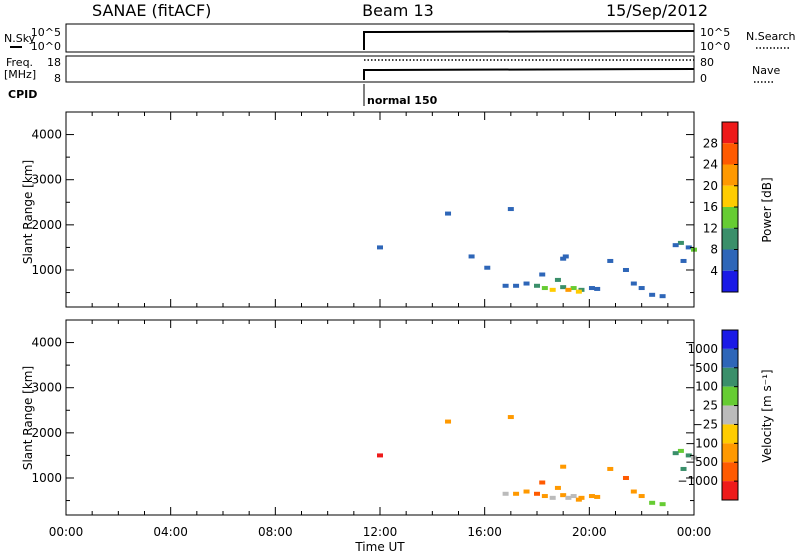 Image resolution: width=800 pixels, height=554 pixels. Describe the element at coordinates (715, 32) in the screenshot. I see `nsky-right-tick-top: 10^5` at that location.